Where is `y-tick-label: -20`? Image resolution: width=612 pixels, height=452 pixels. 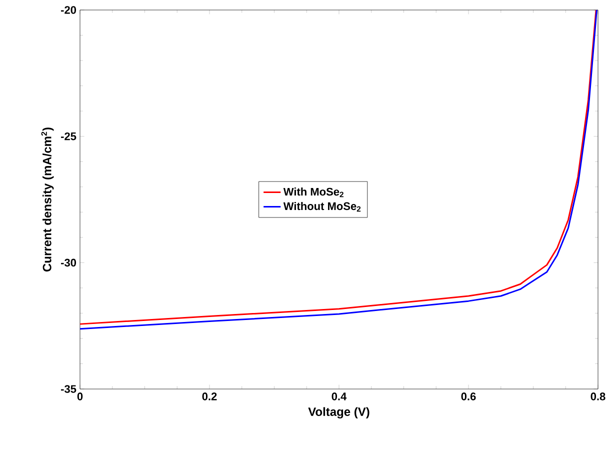 y-tick-label: -20 is located at coordinates (68, 10).